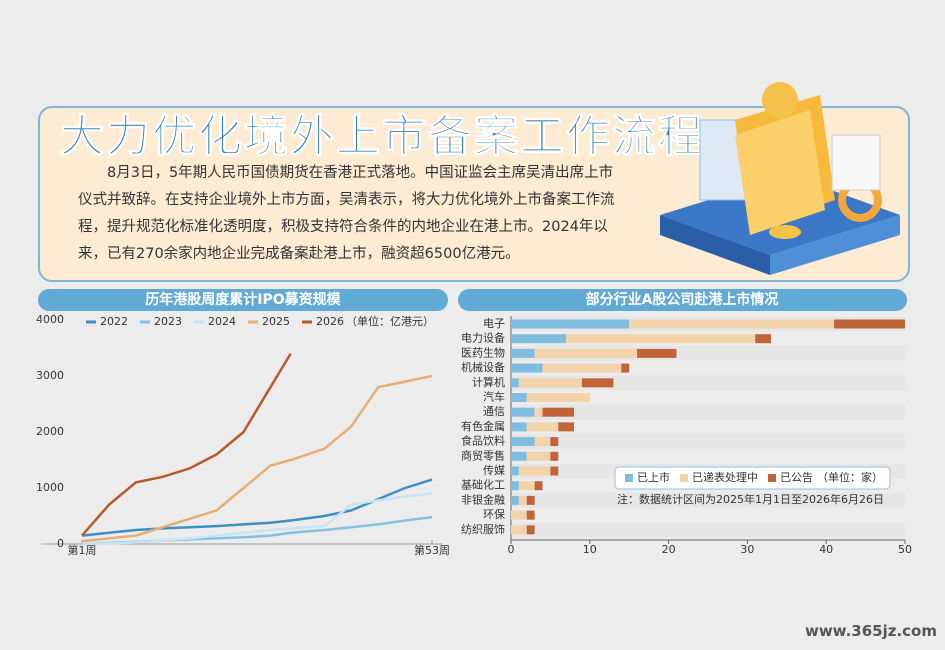 The width and height of the screenshot is (945, 650). Describe the element at coordinates (483, 441) in the screenshot. I see `y-tick-label: 食品饮料` at that location.